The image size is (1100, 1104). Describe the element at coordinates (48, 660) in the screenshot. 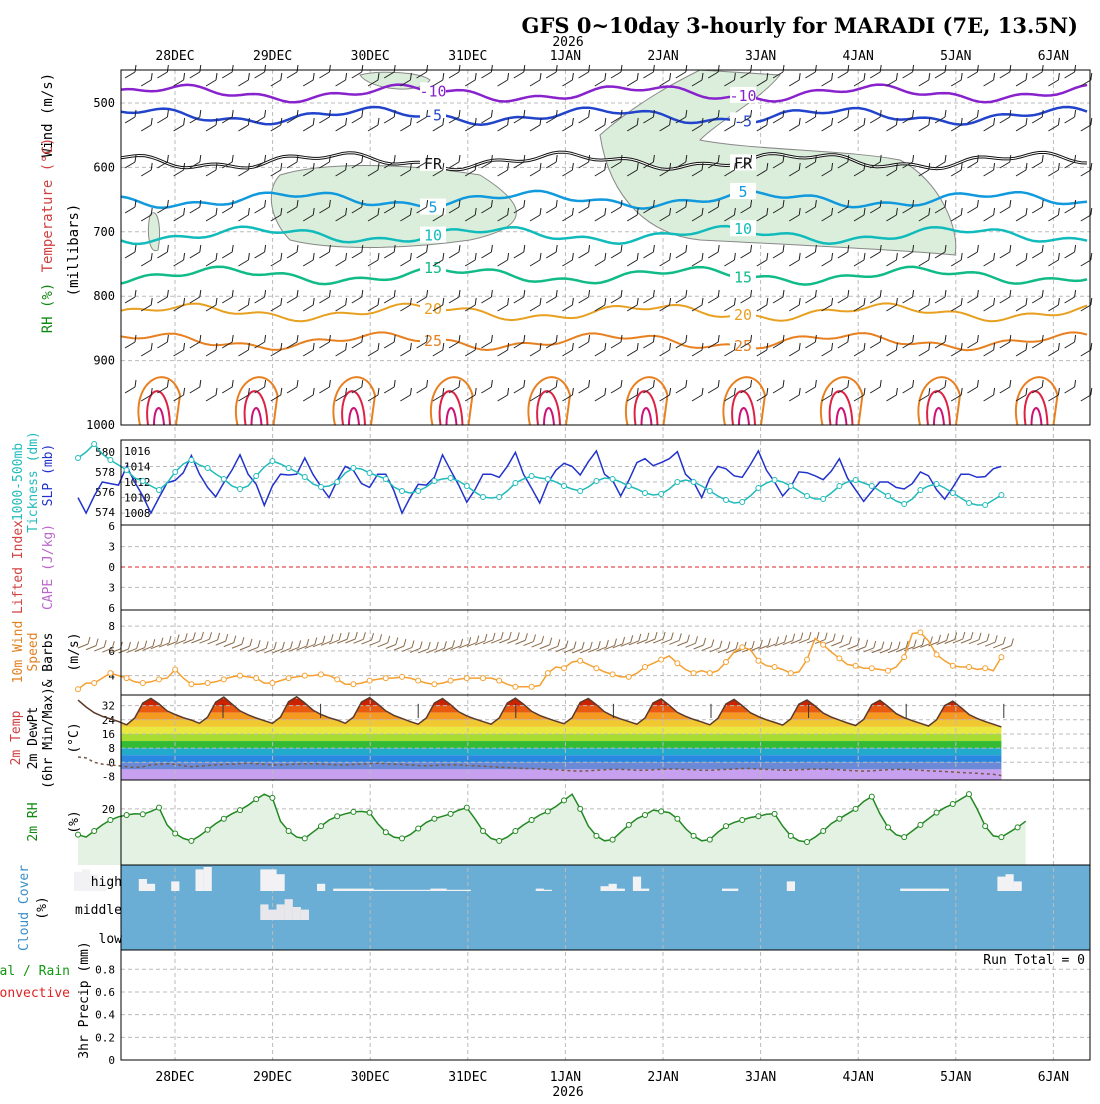

I see `wind10-label-3: & Barbs` at that location.